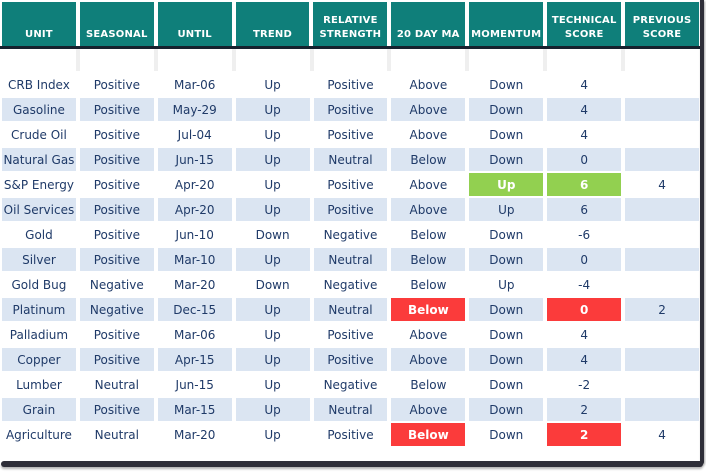 Image resolution: width=706 pixels, height=474 pixels. I want to click on screenshot-right-border, so click(702, 232).